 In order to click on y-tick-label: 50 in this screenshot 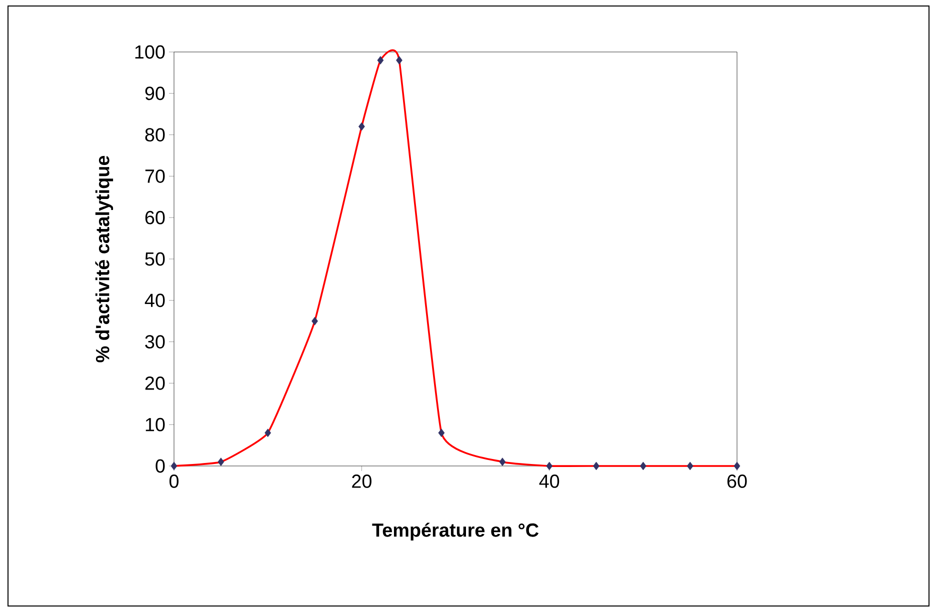, I will do `click(155, 259)`.